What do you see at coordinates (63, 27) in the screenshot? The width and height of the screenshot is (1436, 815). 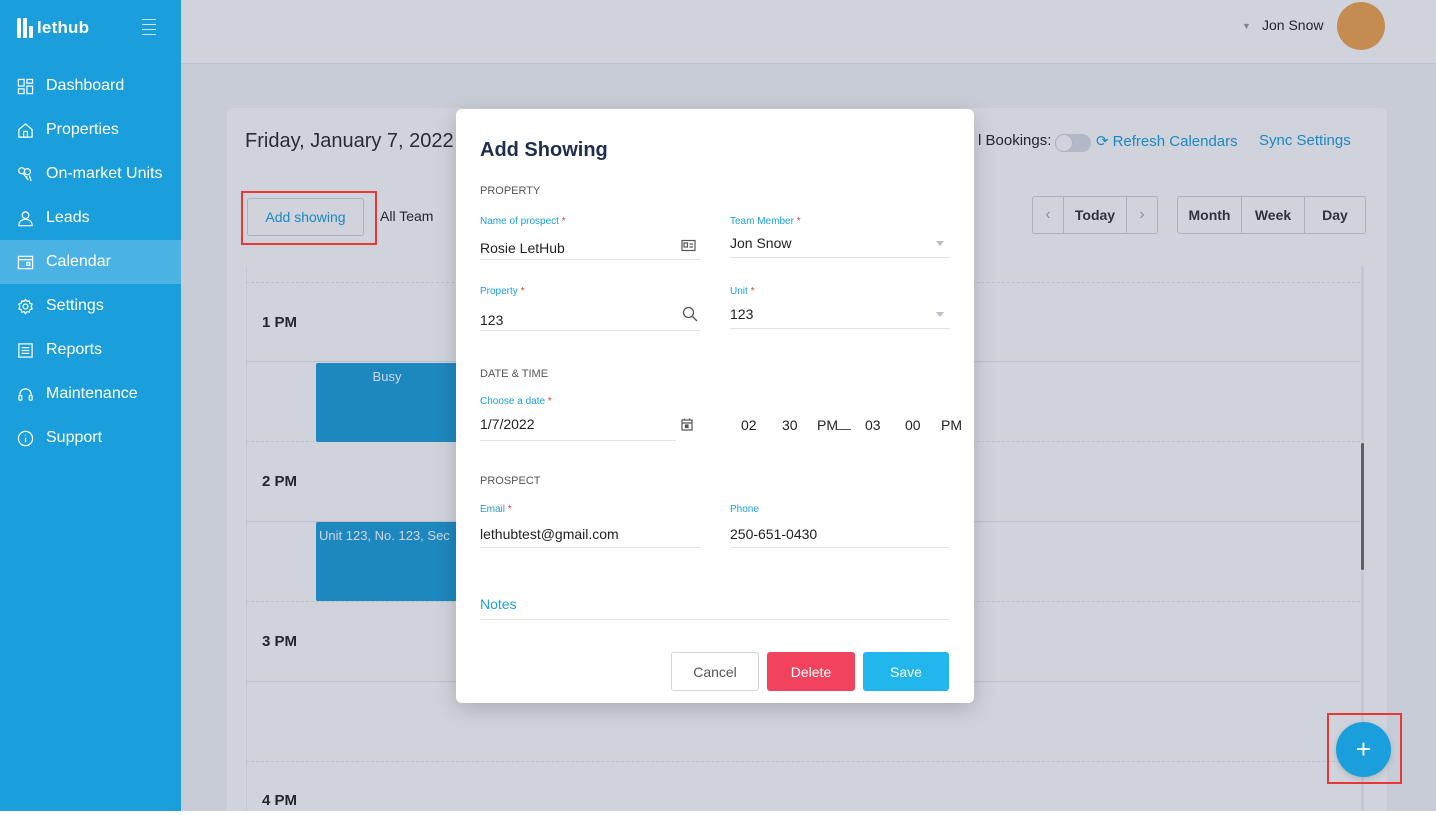 I see `brand-name: lethub` at bounding box center [63, 27].